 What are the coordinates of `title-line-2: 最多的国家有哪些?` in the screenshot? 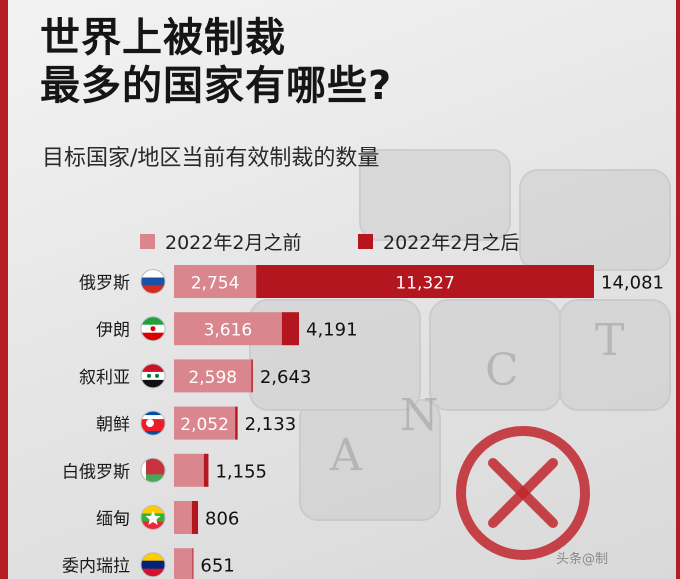 It's located at (216, 86).